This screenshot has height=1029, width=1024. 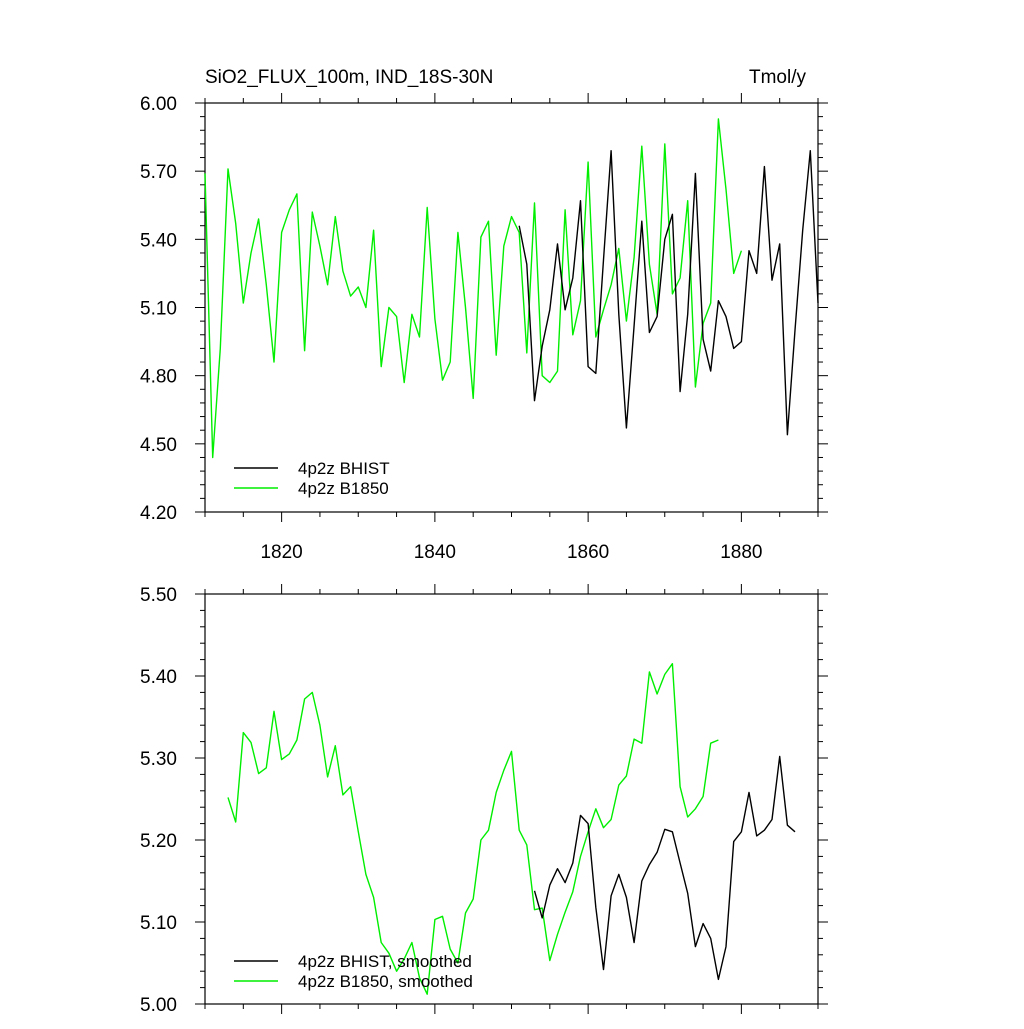 What do you see at coordinates (158, 759) in the screenshot?
I see `y-tick-label: 5.30` at bounding box center [158, 759].